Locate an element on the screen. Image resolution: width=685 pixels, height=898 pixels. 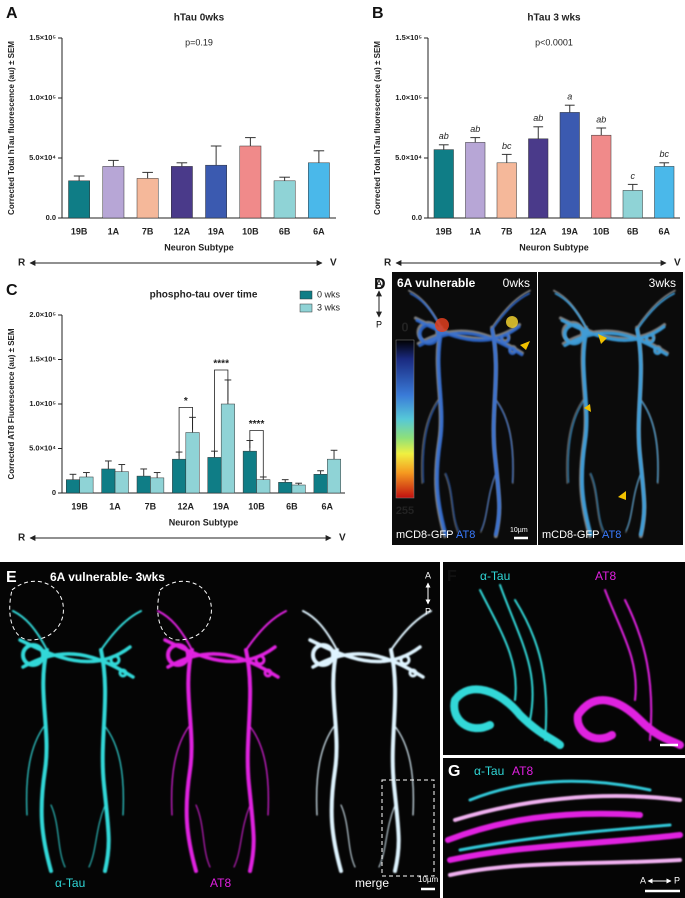
legend-label: 3 wks is located at coordinates (329, 307).